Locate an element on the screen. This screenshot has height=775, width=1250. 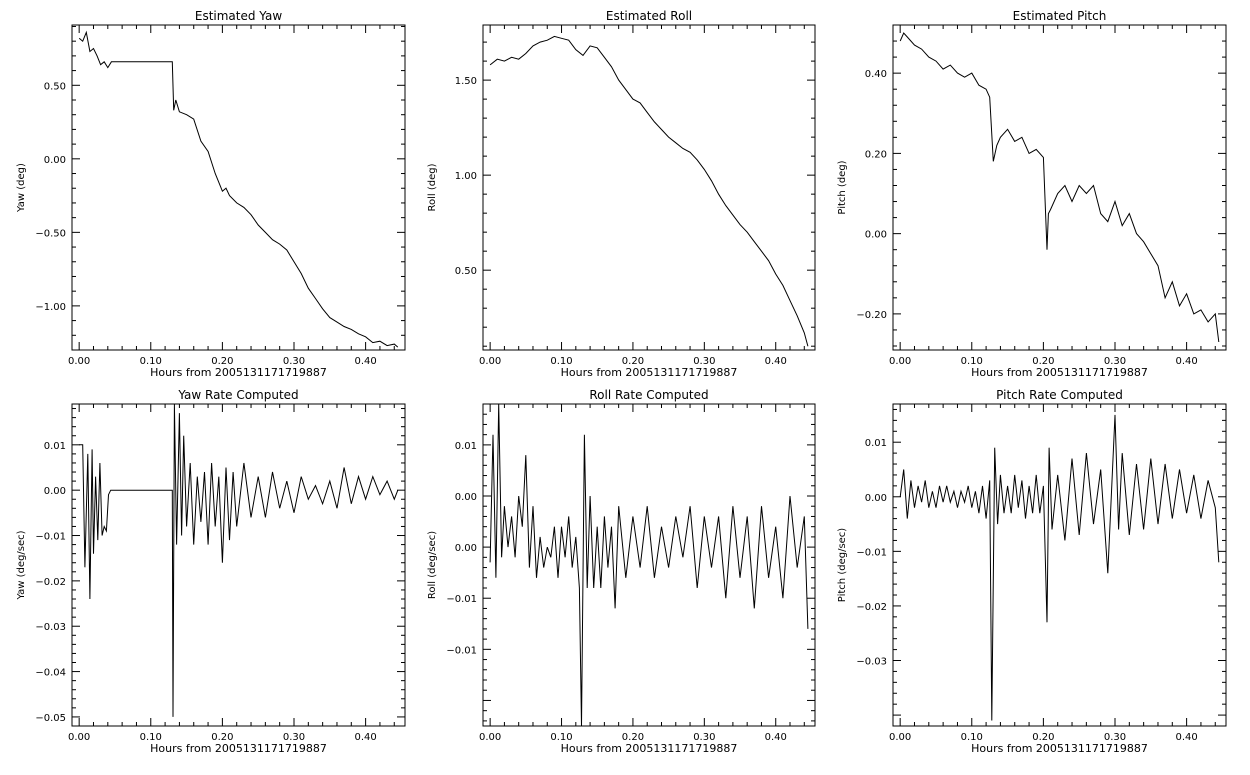
plot-title: Estimated Pitch is located at coordinates (1060, 16).